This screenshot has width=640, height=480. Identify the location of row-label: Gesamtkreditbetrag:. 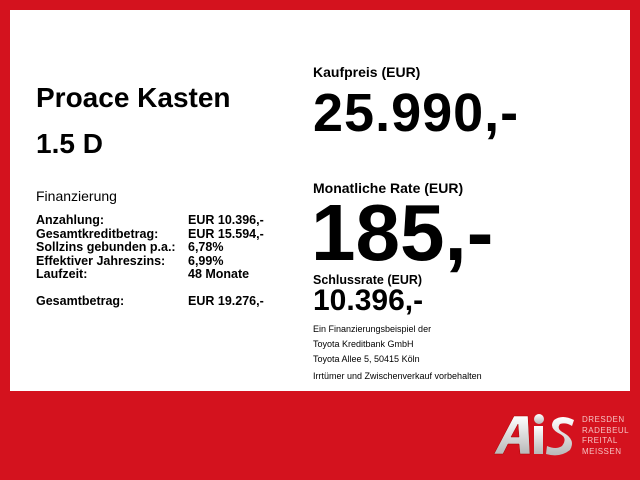
(97, 233).